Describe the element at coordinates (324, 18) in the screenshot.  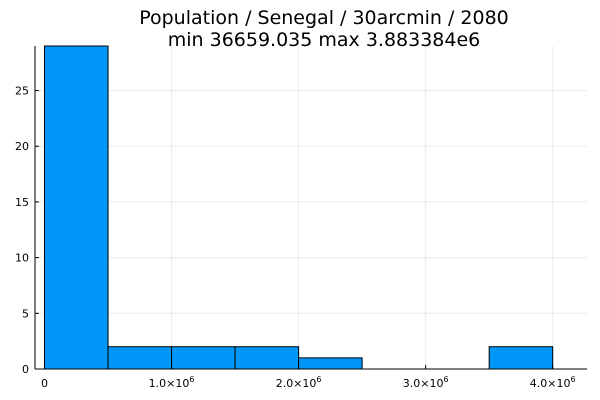
I see `chart-title-line-1: Population / Senegal / 30arcmin / 2080` at that location.